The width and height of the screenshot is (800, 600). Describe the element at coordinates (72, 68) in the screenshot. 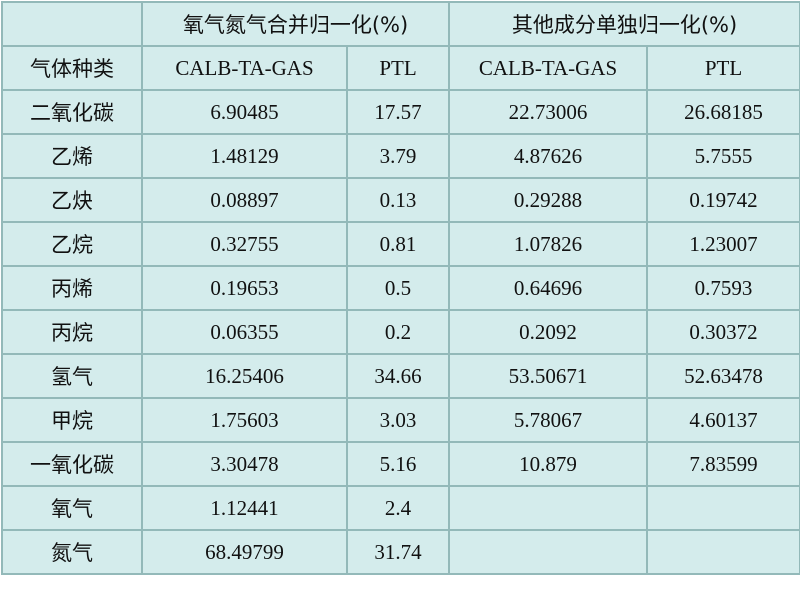

I see `column-header: 气体种类` at that location.